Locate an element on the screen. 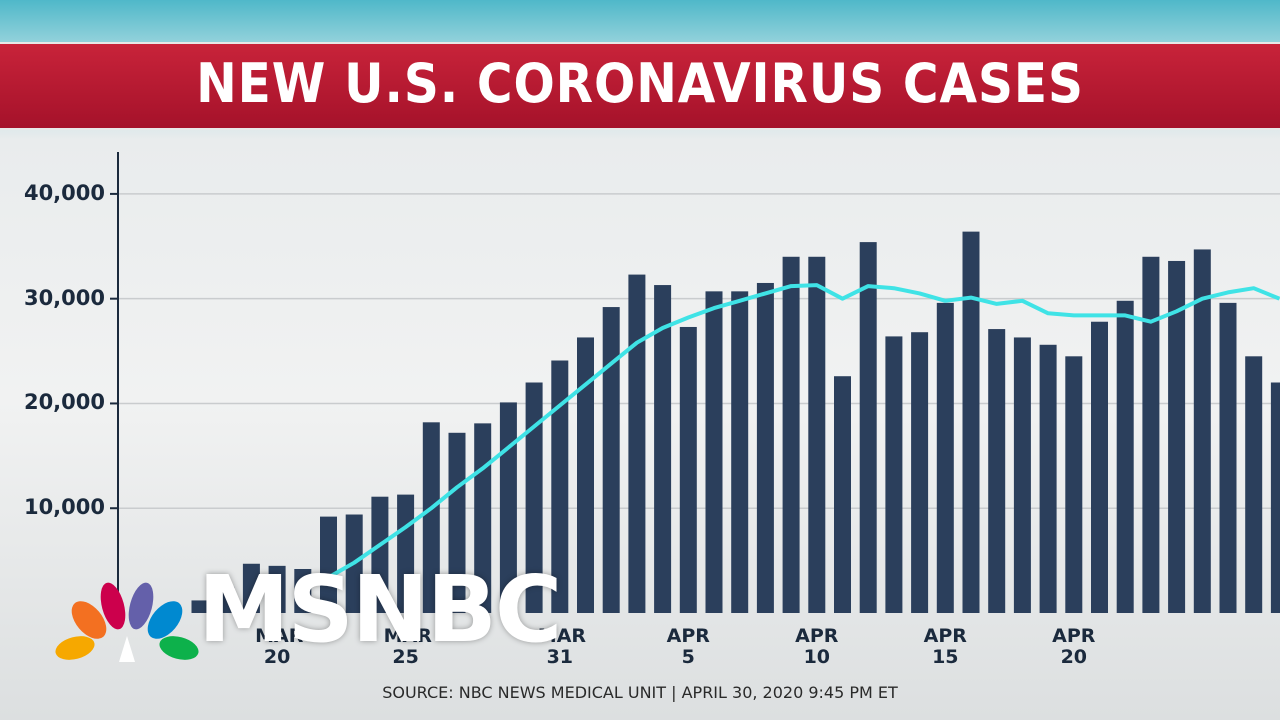  title-banner is located at coordinates (640, 86).